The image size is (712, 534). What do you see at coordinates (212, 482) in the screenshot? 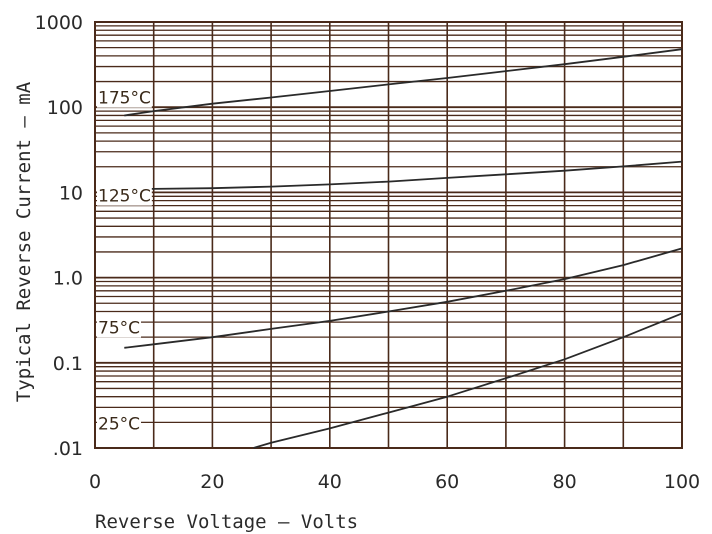
I see `x-tick-label: 20` at bounding box center [212, 482].